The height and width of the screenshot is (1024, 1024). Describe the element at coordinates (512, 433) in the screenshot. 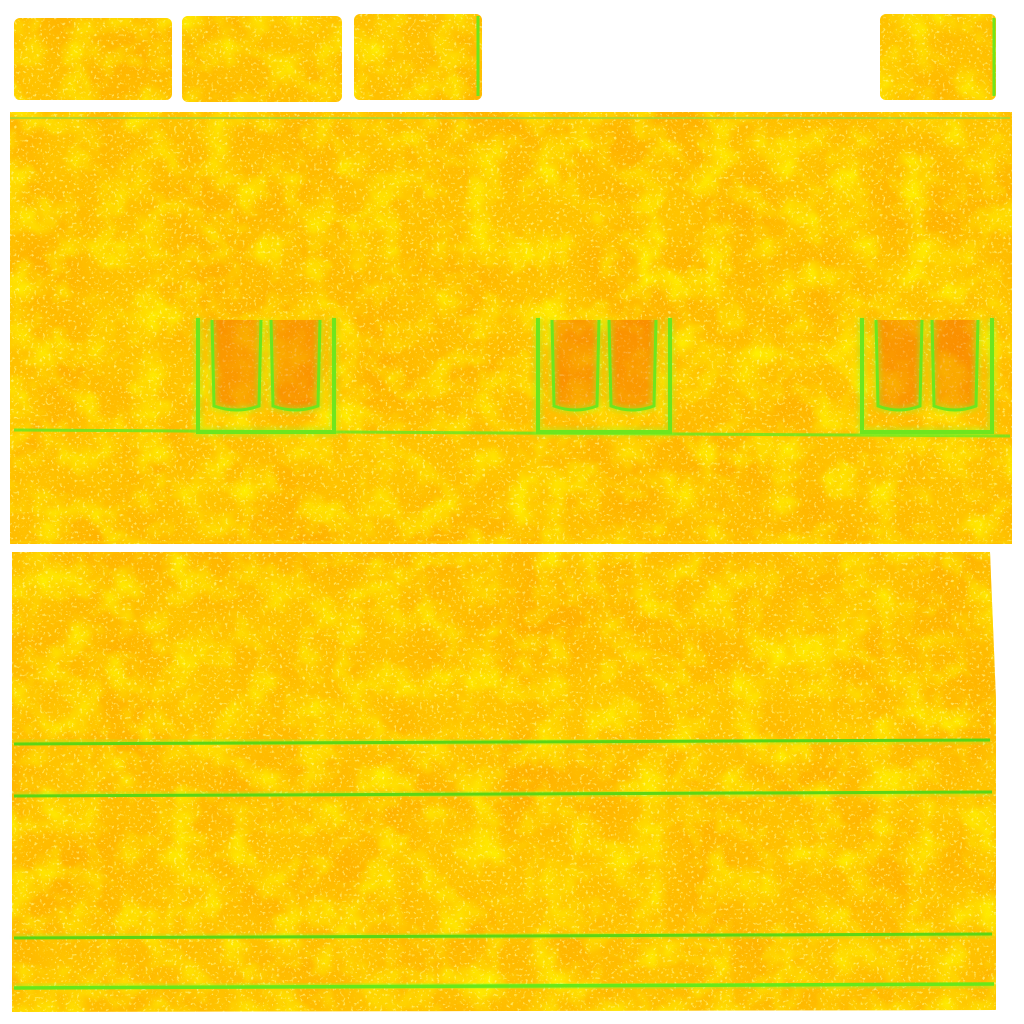

I see `upper-band-mid-seam` at that location.